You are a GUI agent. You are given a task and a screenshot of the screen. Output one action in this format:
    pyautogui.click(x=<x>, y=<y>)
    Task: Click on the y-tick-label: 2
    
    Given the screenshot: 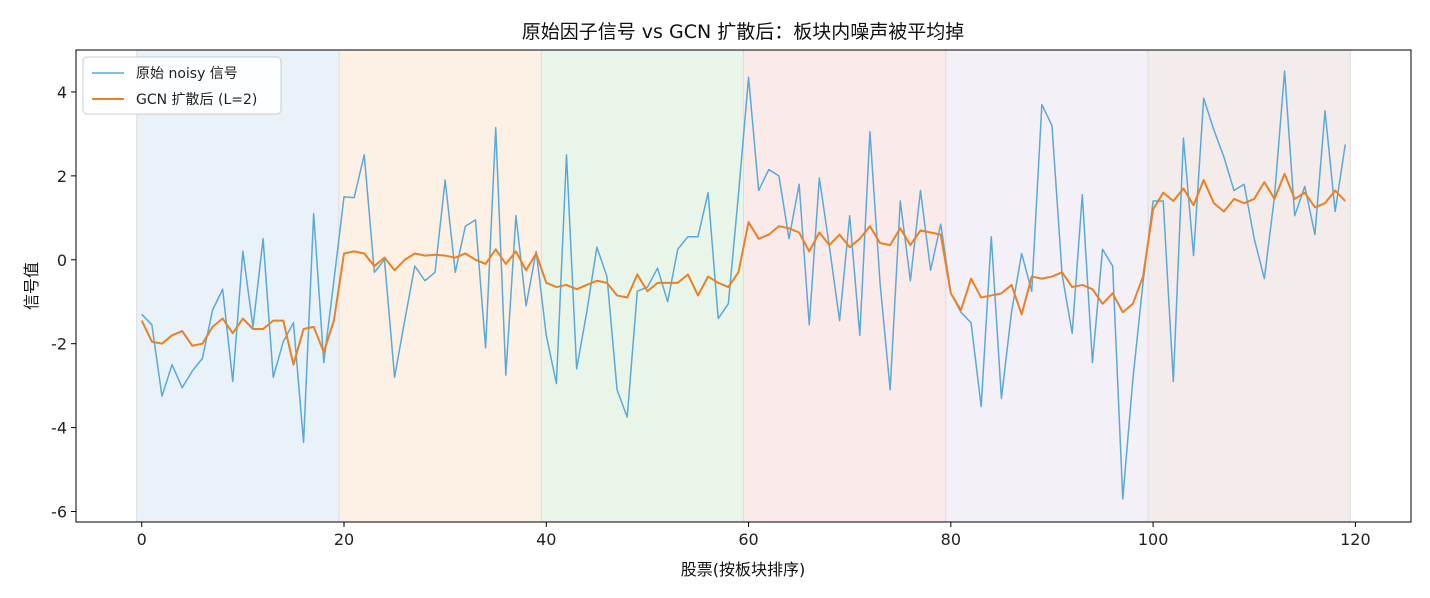 What is the action you would take?
    pyautogui.click(x=62, y=176)
    